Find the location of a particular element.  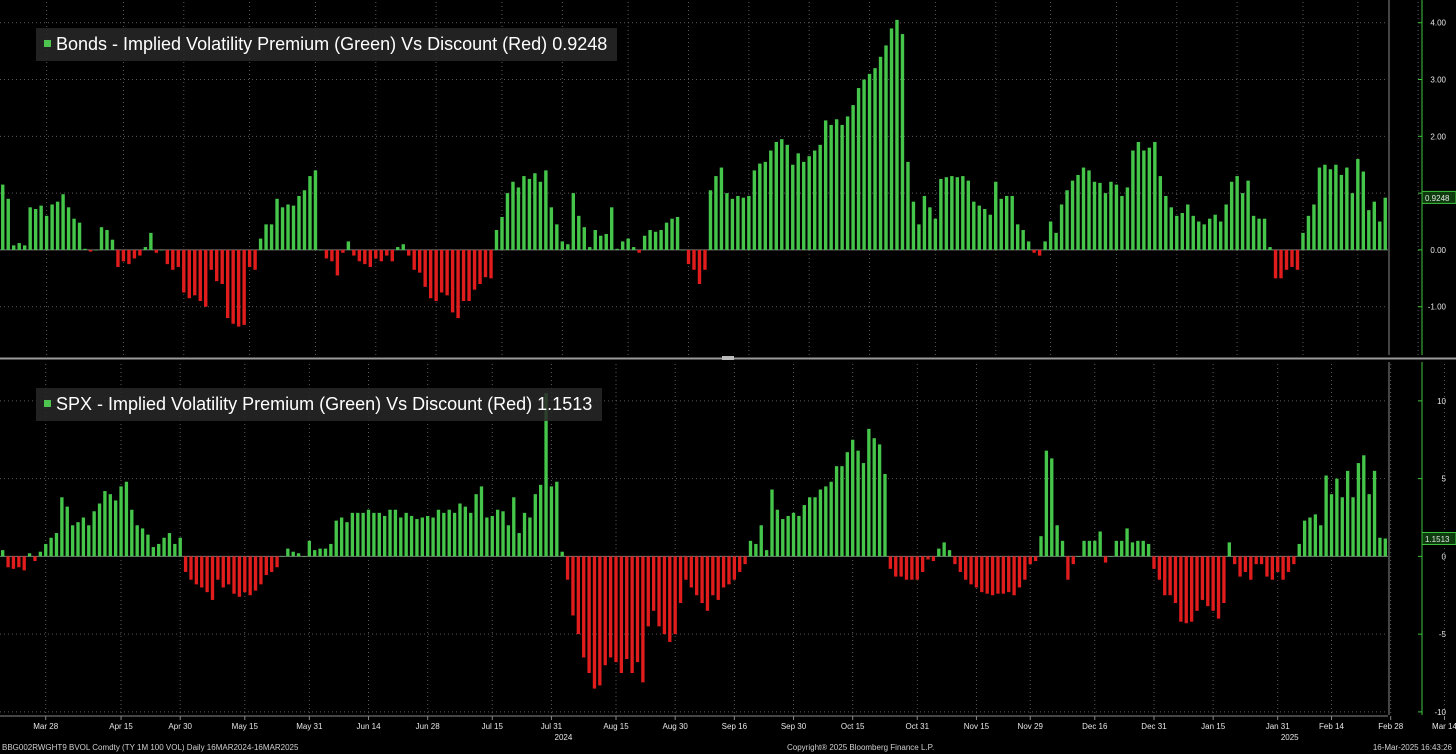

x-tick-label: Apr 30 is located at coordinates (180, 726).